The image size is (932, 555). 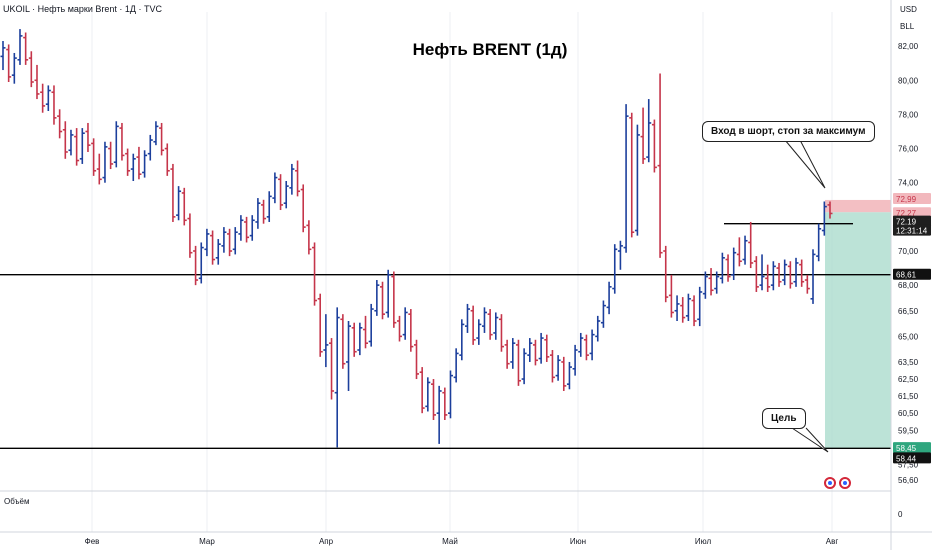 What do you see at coordinates (810, 440) in the screenshot?
I see `target-callout-pointer` at bounding box center [810, 440].